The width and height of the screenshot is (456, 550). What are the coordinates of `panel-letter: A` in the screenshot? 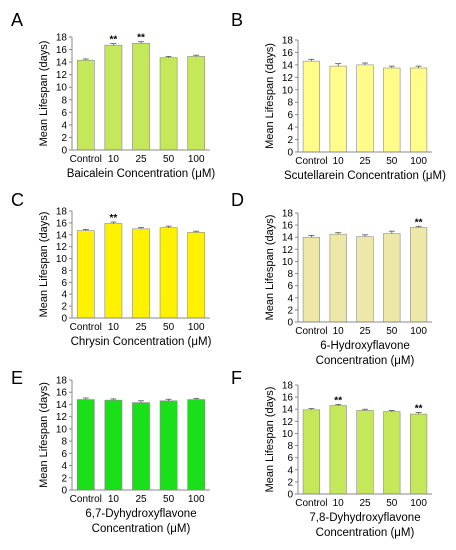 It's located at (17, 20).